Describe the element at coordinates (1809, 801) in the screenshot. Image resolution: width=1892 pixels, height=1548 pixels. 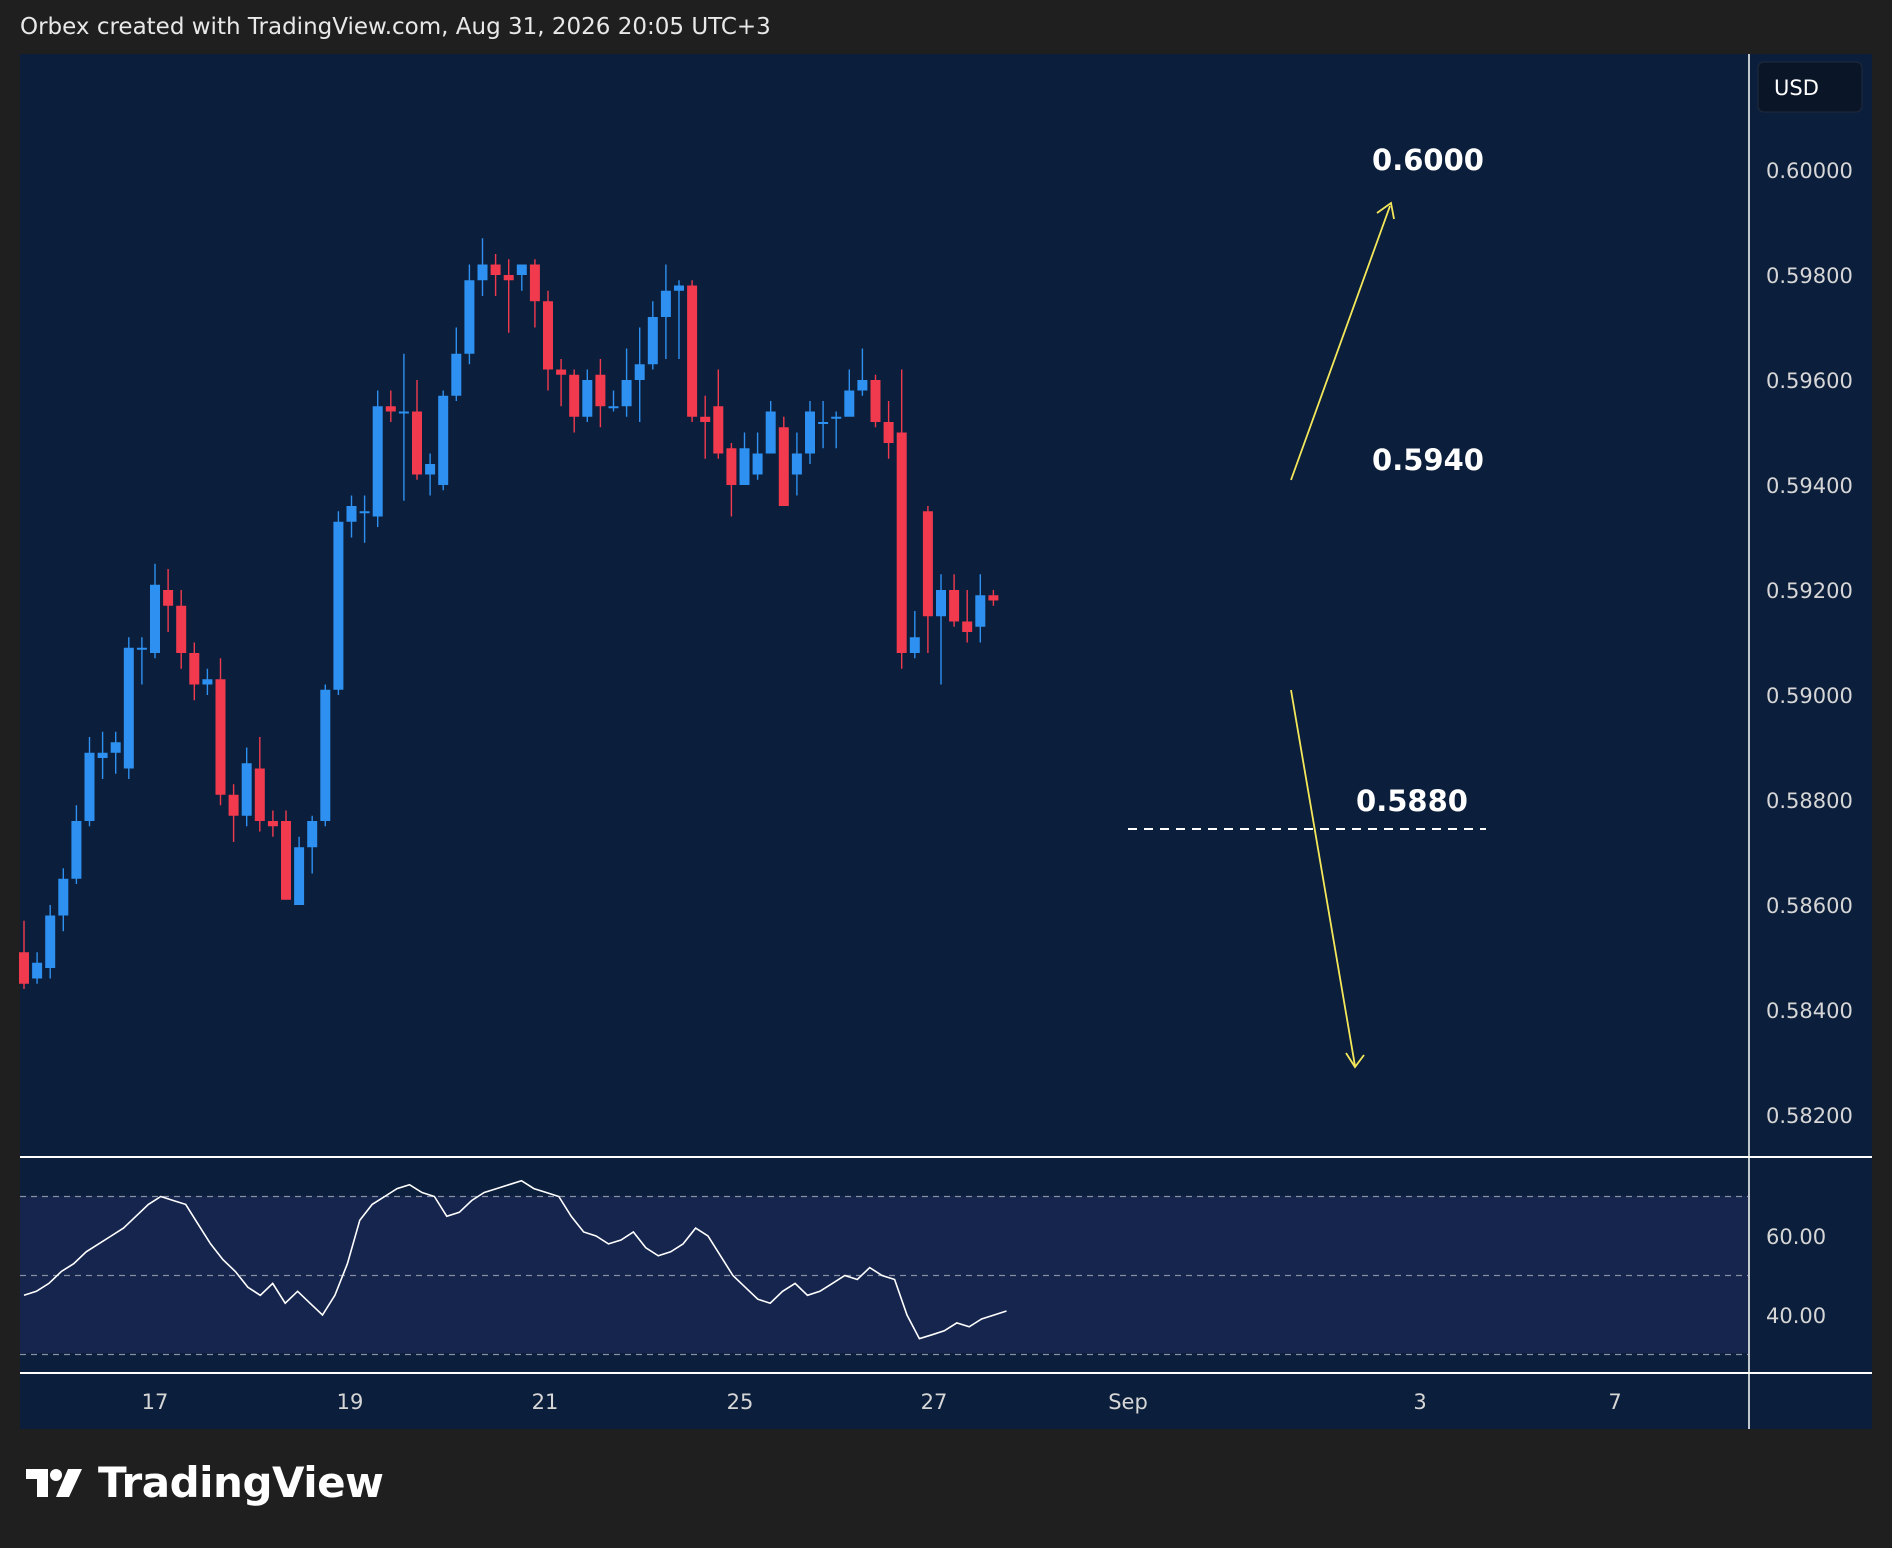
I see `price-tick-label: 0.58800` at that location.